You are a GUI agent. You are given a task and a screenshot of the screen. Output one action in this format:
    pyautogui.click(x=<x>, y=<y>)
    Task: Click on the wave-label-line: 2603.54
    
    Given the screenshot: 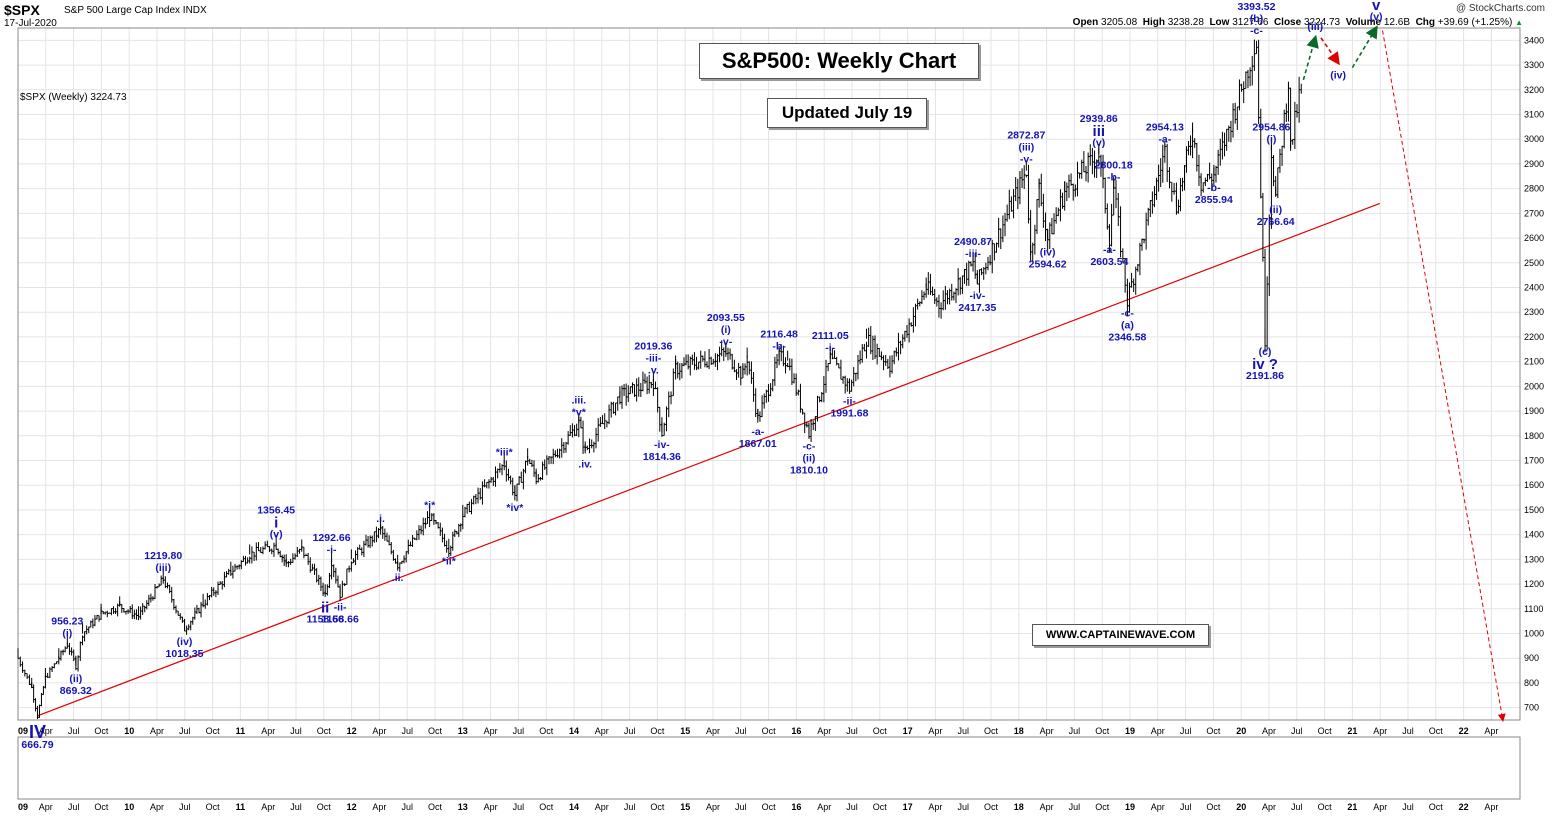 What is the action you would take?
    pyautogui.click(x=1109, y=262)
    